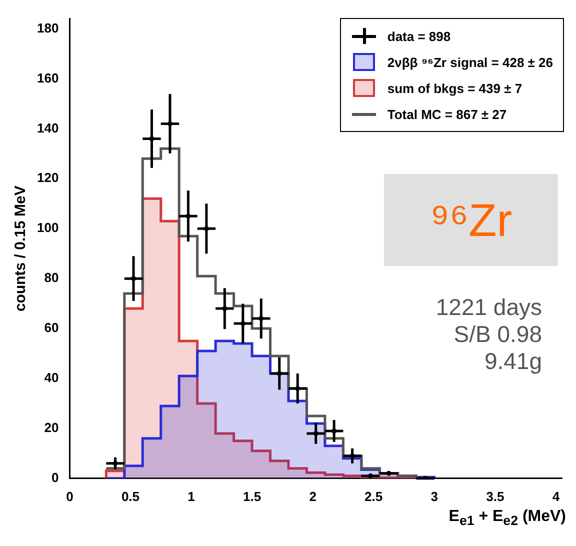 Image resolution: width=576 pixels, height=546 pixels. What do you see at coordinates (470, 62) in the screenshot?
I see `legend-label: 2νββ ⁹⁶Zr signal = 428 ± 26` at bounding box center [470, 62].